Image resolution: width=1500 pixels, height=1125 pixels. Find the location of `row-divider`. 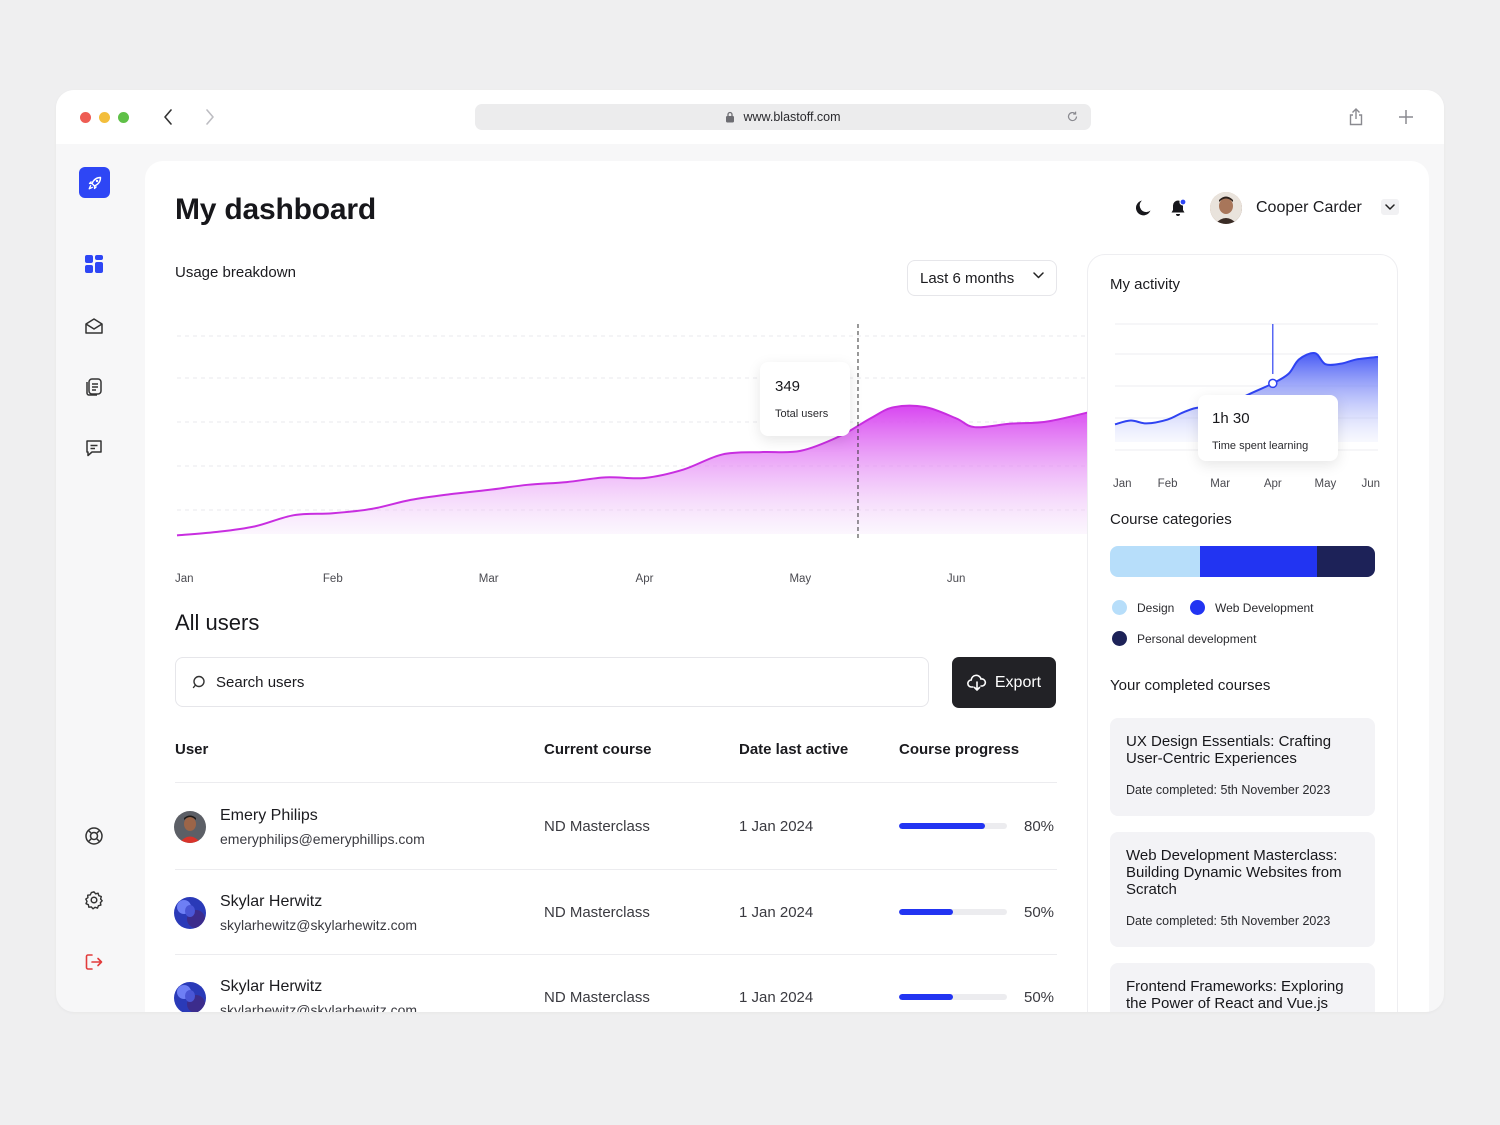

row-divider is located at coordinates (616, 869).